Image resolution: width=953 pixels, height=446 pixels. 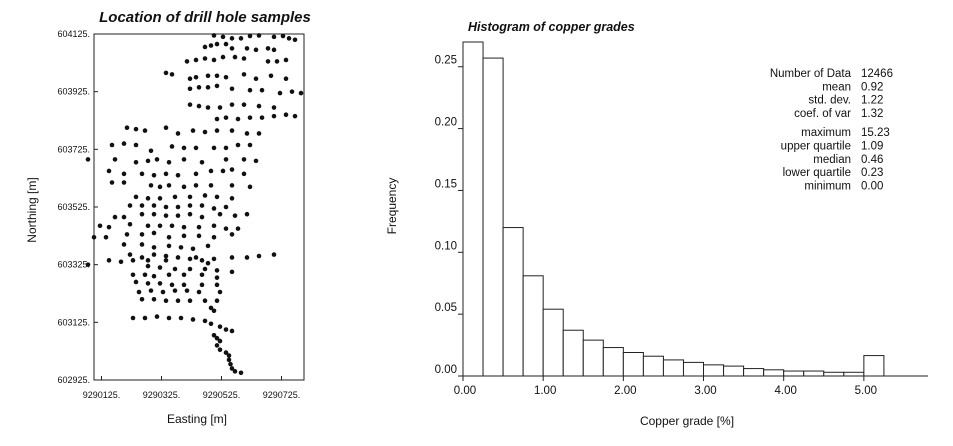 What do you see at coordinates (73, 149) in the screenshot?
I see `scatter-y-tick-label: 603725.` at bounding box center [73, 149].